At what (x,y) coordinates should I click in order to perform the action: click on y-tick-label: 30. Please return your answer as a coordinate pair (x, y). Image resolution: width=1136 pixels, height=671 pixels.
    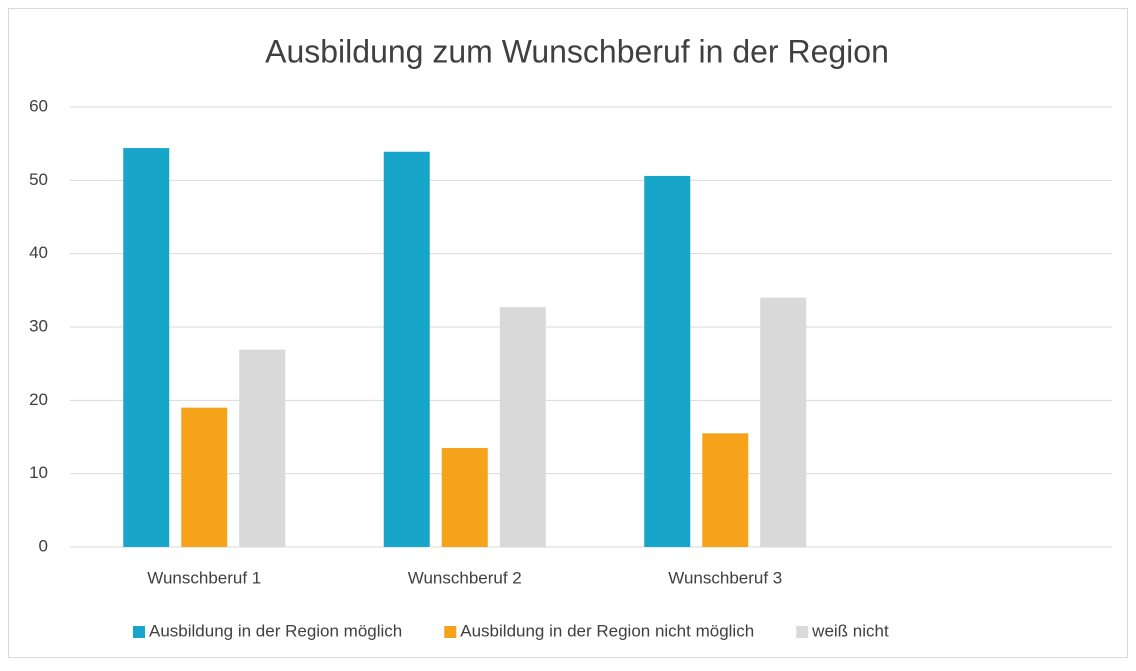
    Looking at the image, I should click on (38, 325).